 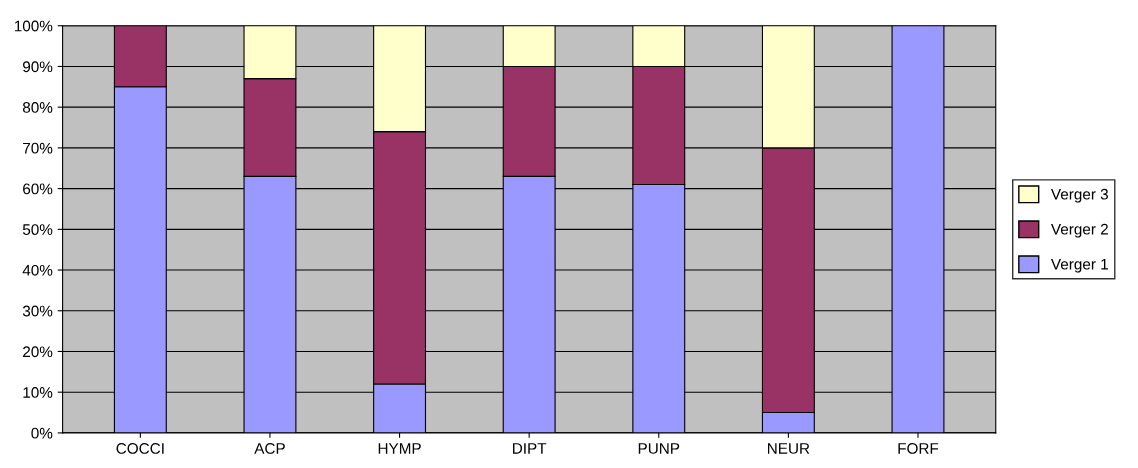 I want to click on legend-label: Verger 1, so click(x=1079, y=265).